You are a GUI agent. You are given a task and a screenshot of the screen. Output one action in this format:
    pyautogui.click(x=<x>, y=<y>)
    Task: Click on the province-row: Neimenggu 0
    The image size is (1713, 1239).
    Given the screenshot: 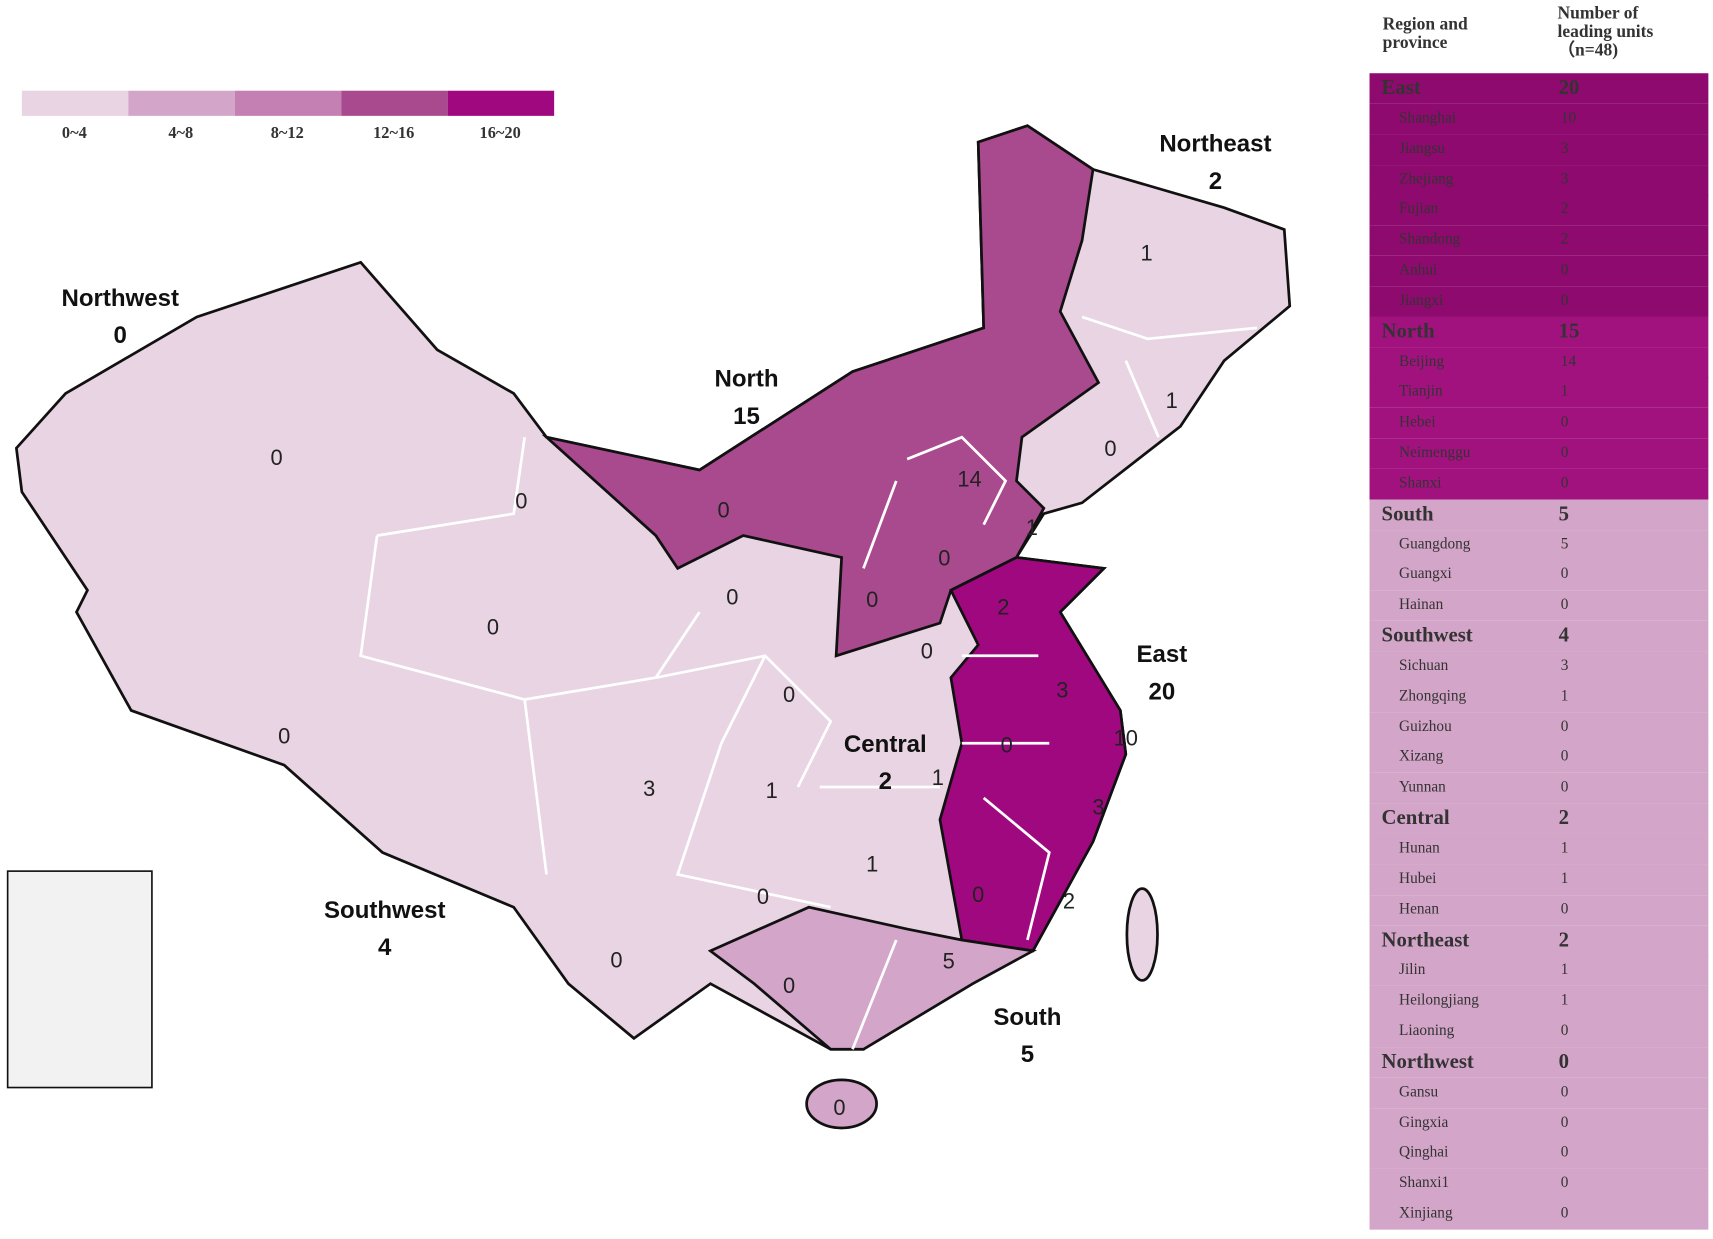 What is the action you would take?
    pyautogui.click(x=1539, y=453)
    